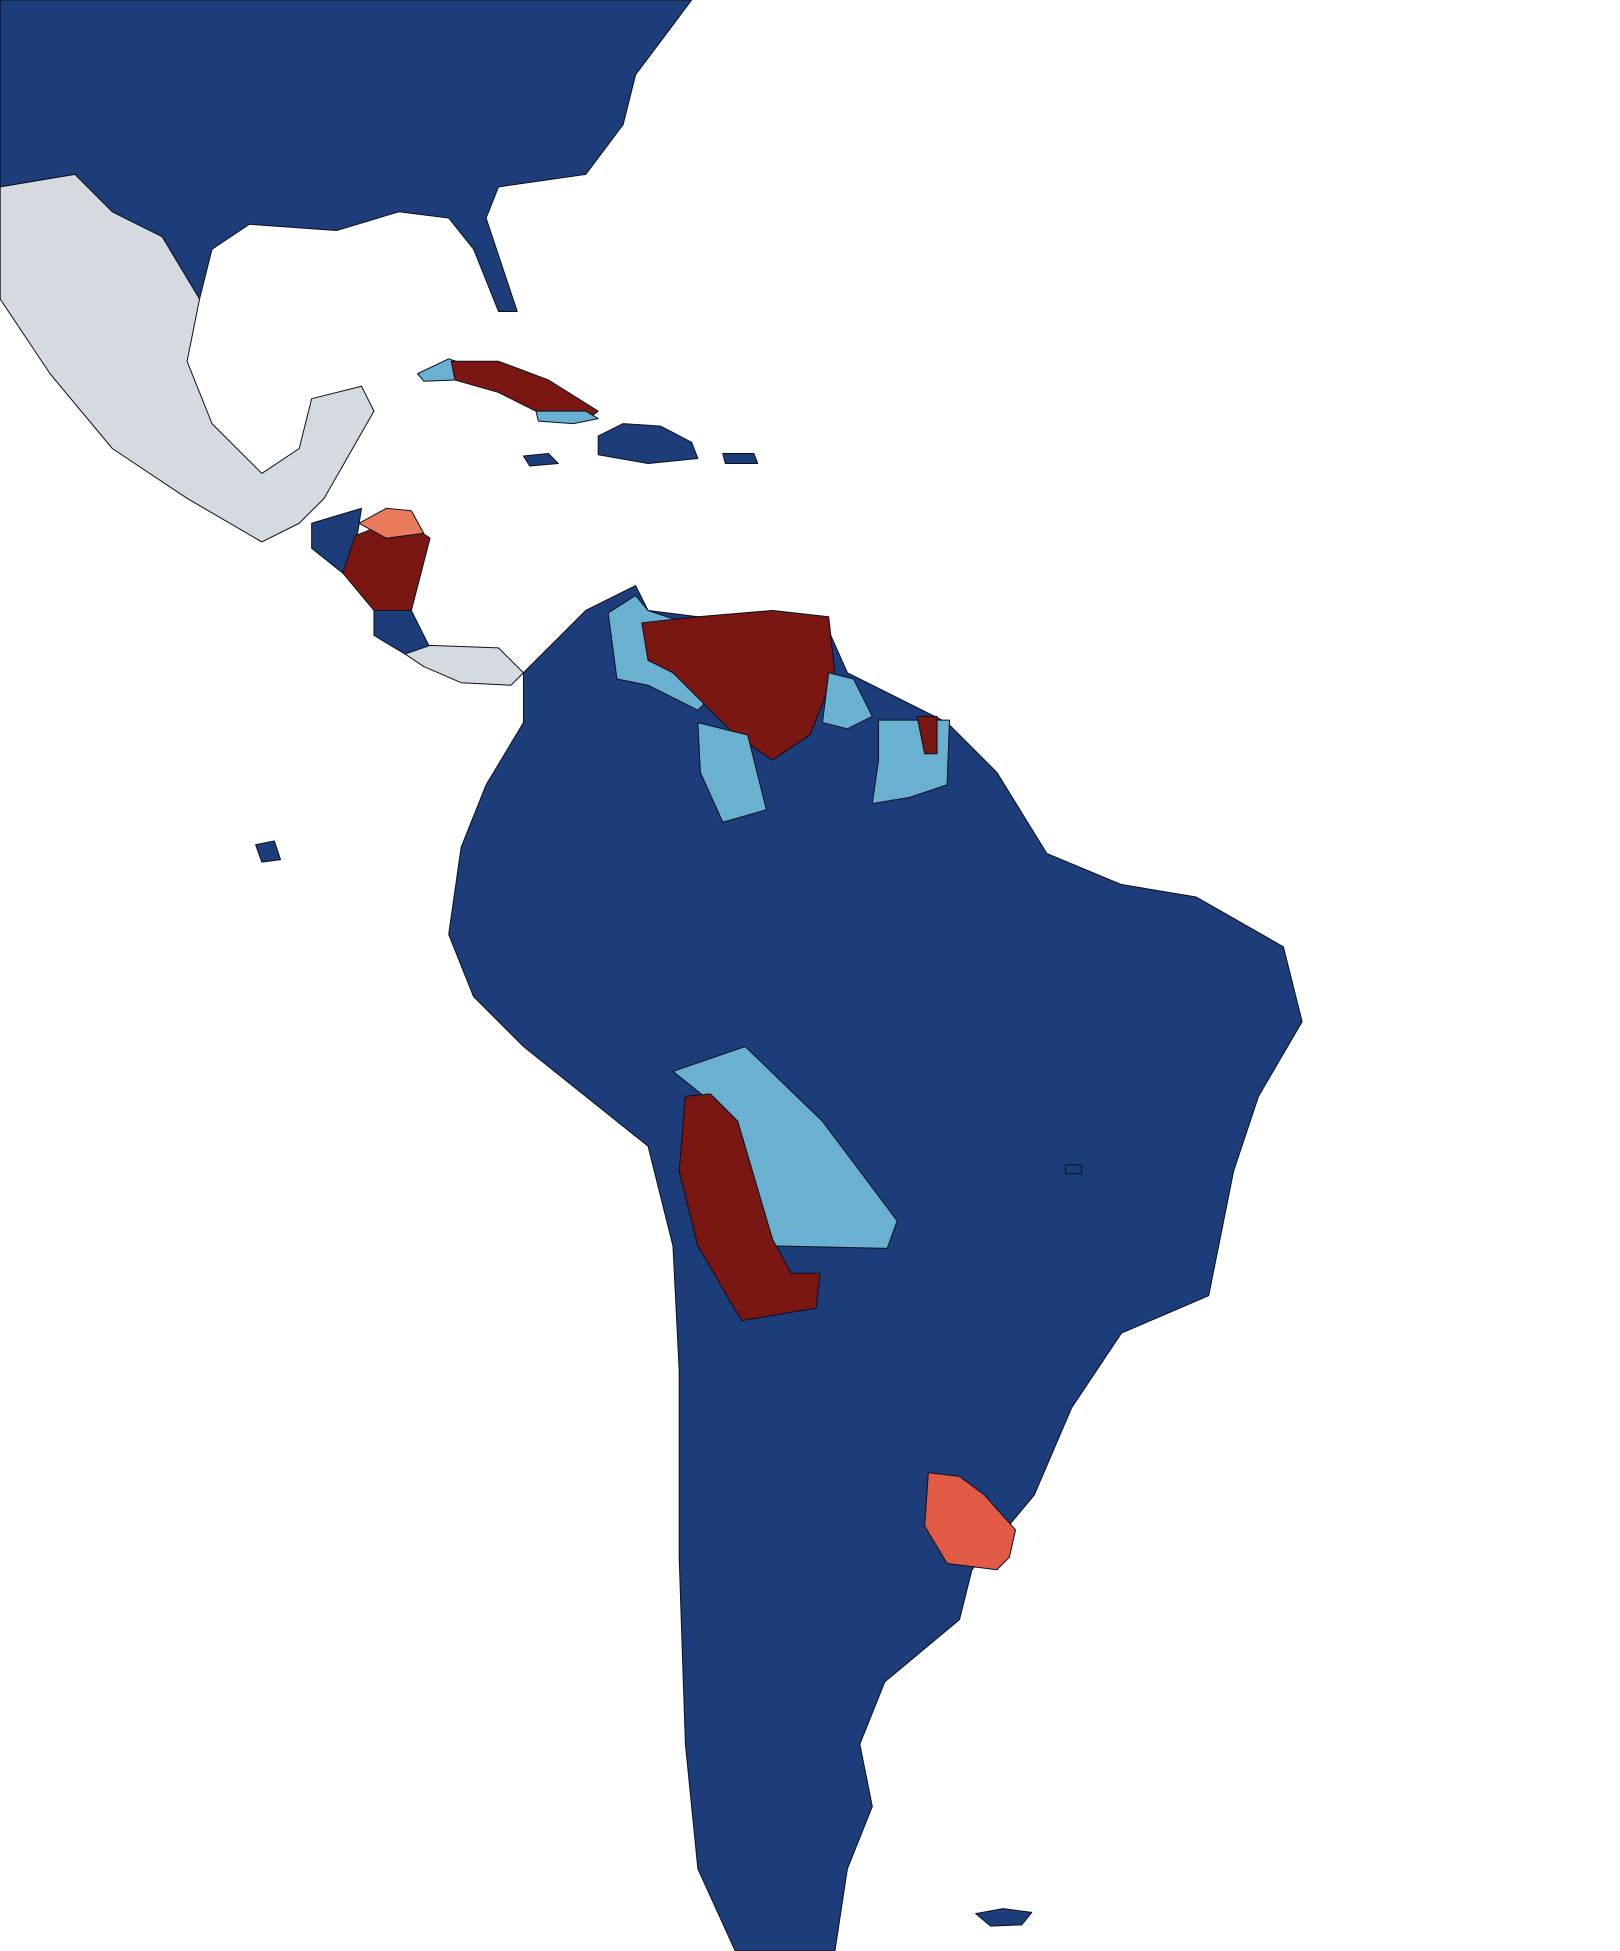 Image resolution: width=1620 pixels, height=1951 pixels. Describe the element at coordinates (749, 1207) in the screenshot. I see `bolivia-west` at that location.